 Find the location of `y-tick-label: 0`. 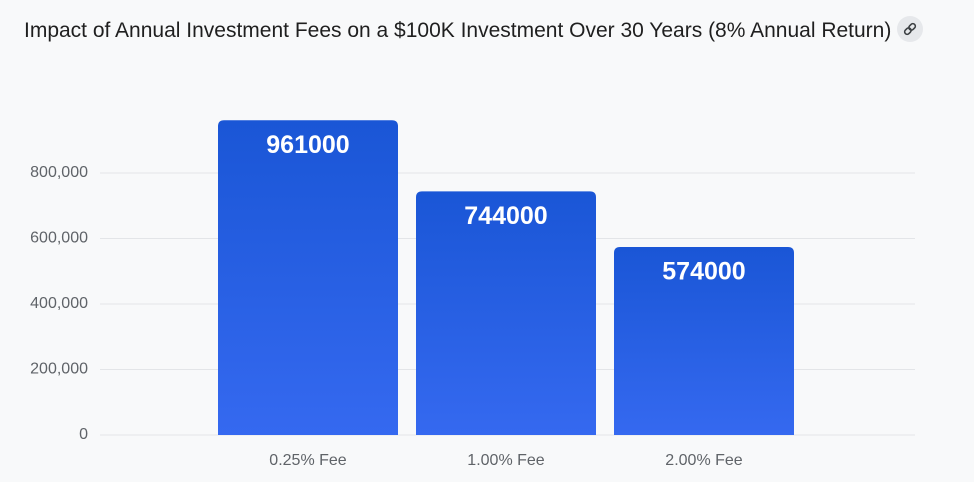

y-tick-label: 0 is located at coordinates (83, 434).